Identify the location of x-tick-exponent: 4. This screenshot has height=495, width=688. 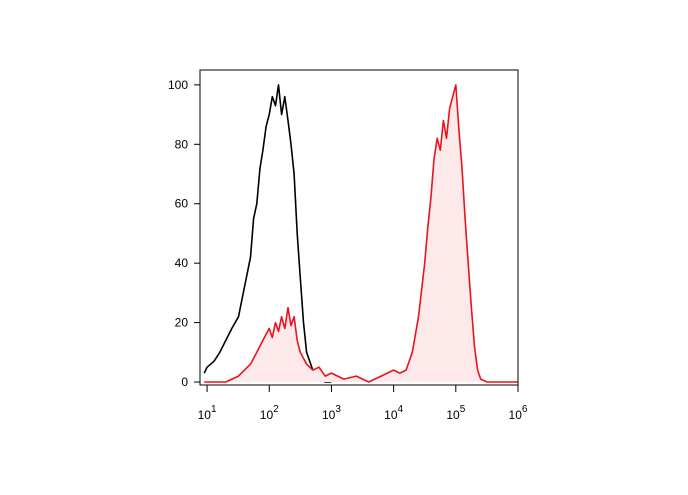
(401, 409).